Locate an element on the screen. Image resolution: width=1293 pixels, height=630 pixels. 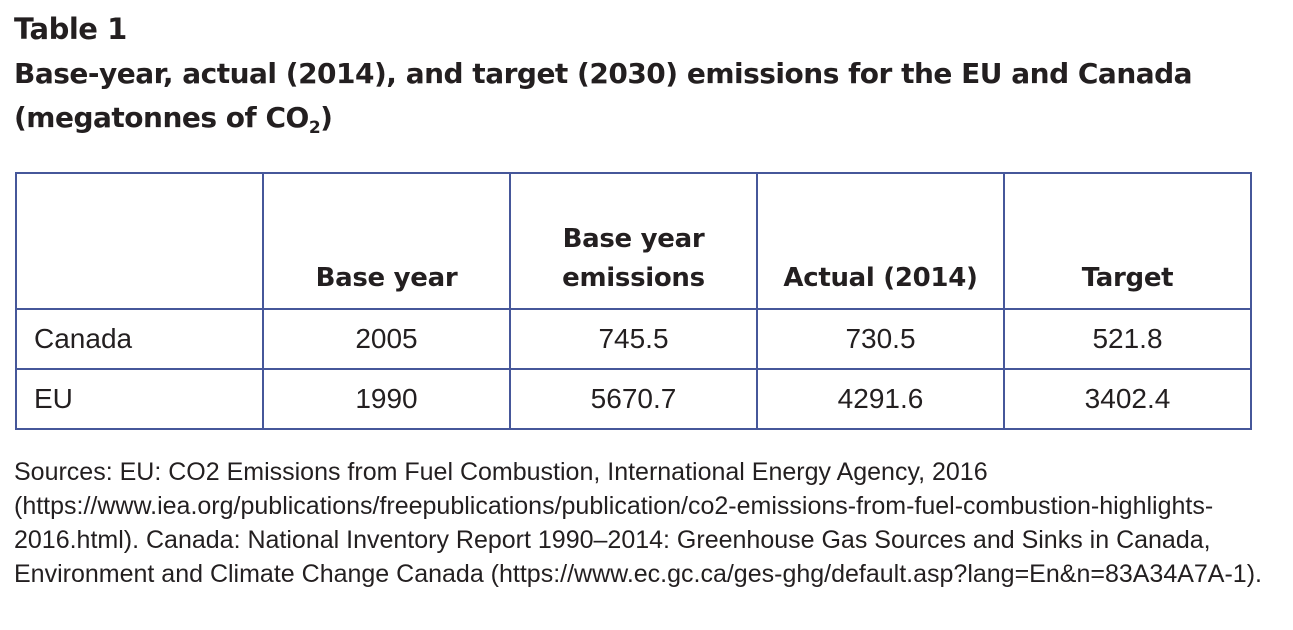
table-title-subscript: 2 is located at coordinates (314, 128).